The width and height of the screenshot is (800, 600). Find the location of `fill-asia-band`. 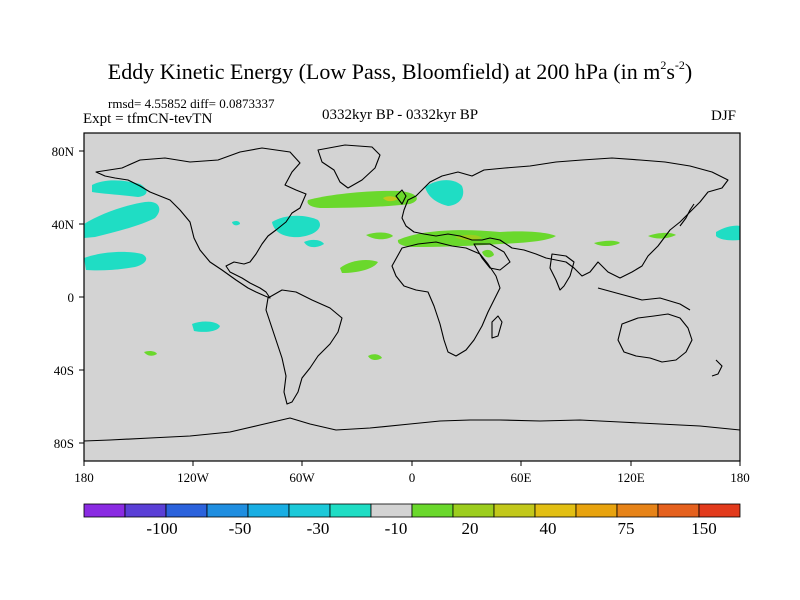

fill-asia-band is located at coordinates (607, 243).